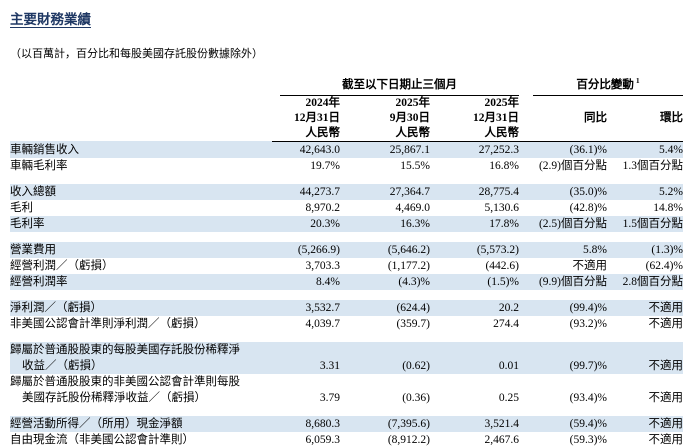 This screenshot has height=448, width=690. What do you see at coordinates (346, 281) in the screenshot?
I see `table-row: 經營利潤率 8.4% (4.3)% (1.5)% (9.9)個百分點 2.8個百分點` at bounding box center [346, 281].